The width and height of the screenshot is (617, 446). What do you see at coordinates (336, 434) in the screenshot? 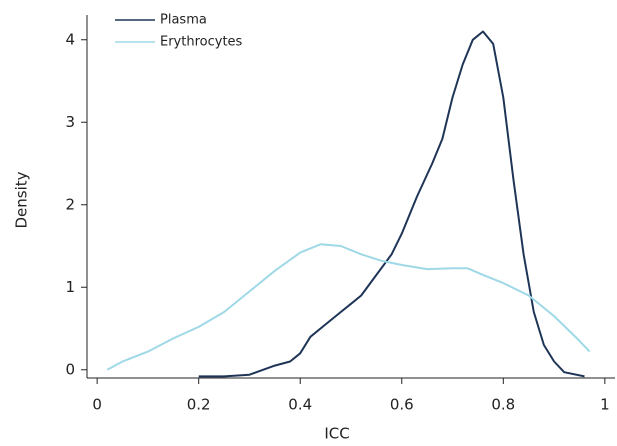
I see `x-axis-label: ICC` at bounding box center [336, 434].